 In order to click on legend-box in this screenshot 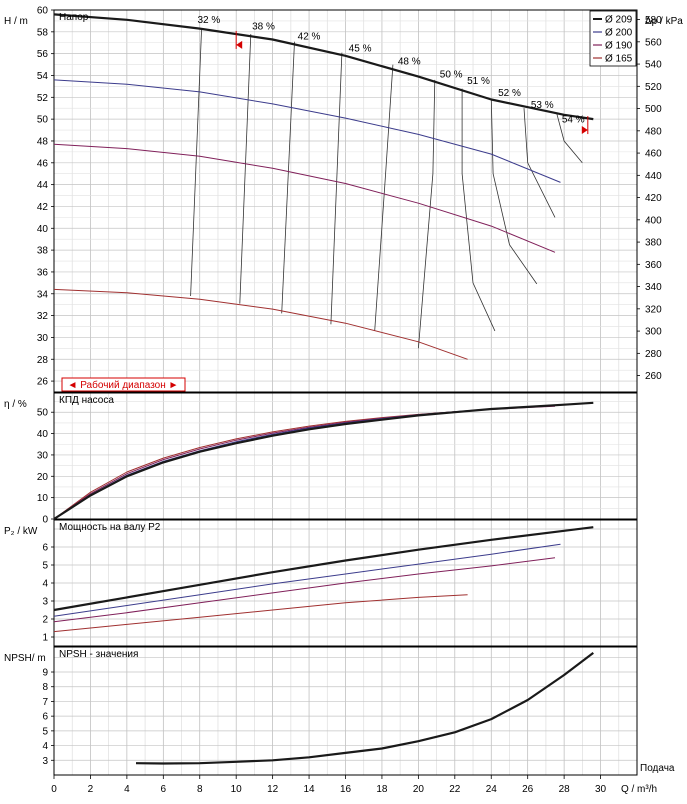, I will do `click(613, 38)`.